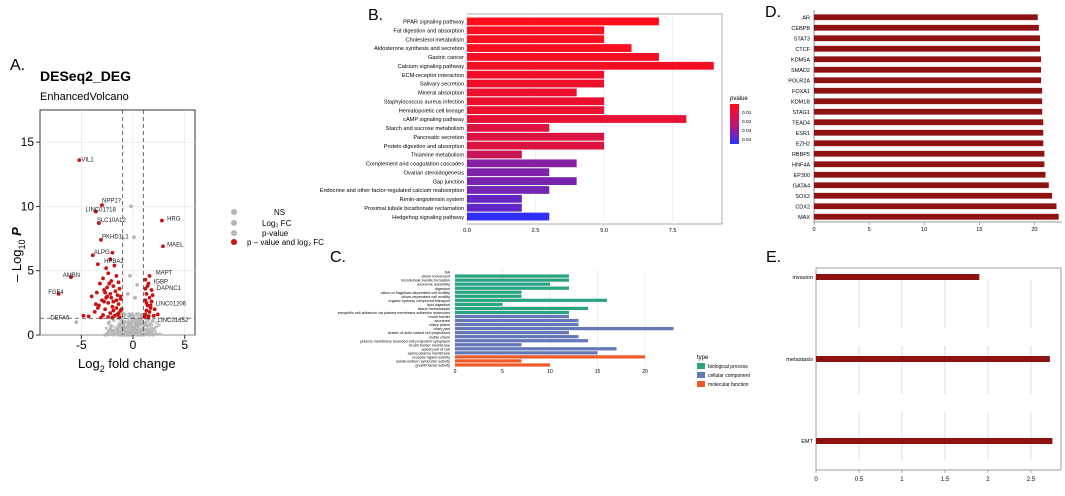 Image resolution: width=1065 pixels, height=496 pixels. I want to click on go-category-label: motile cilium, so click(439, 337).